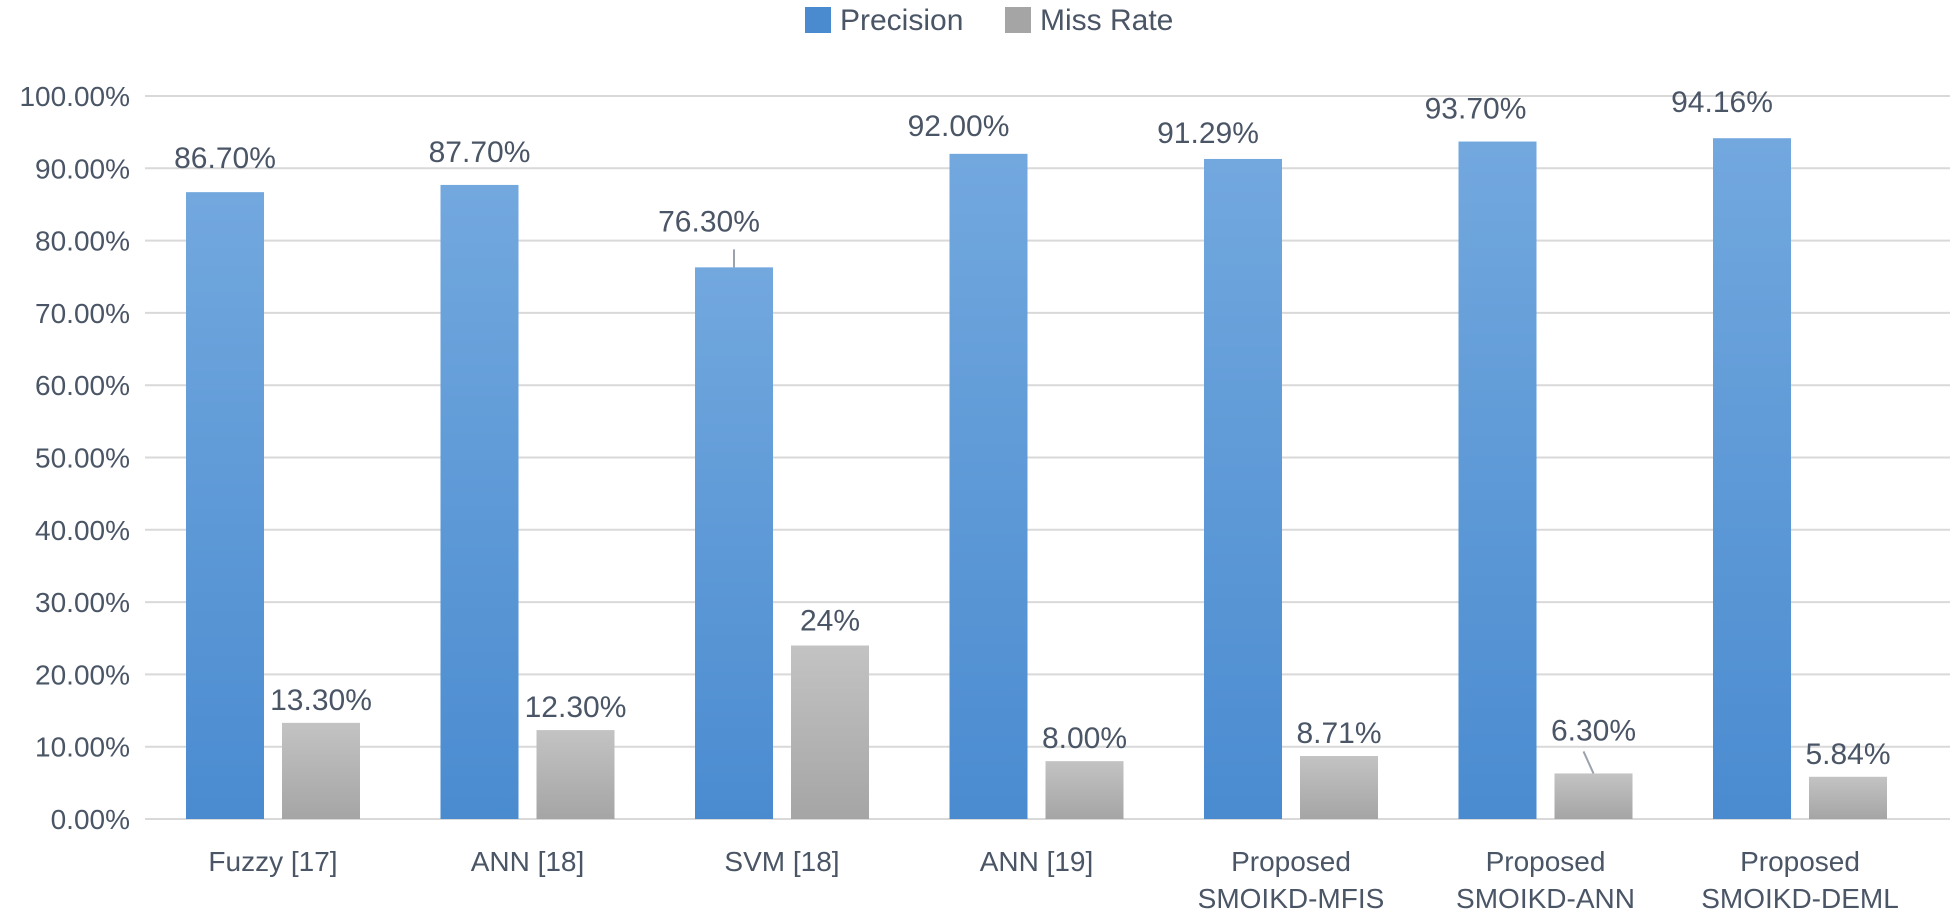 The height and width of the screenshot is (922, 1950). What do you see at coordinates (1037, 861) in the screenshot?
I see `x-category-label: ANN [19]` at bounding box center [1037, 861].